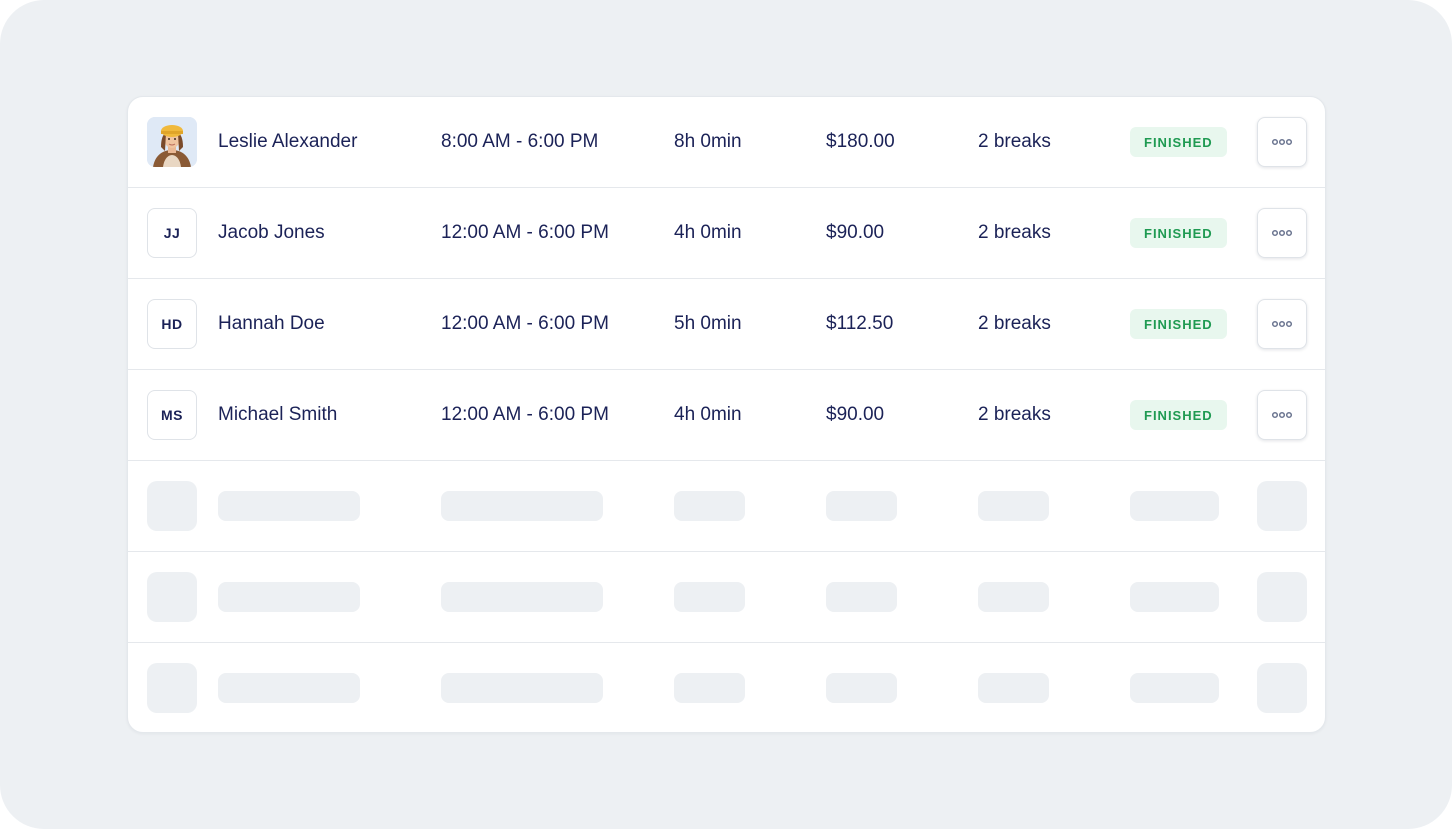 The height and width of the screenshot is (829, 1452). Describe the element at coordinates (708, 323) in the screenshot. I see `shift-duration: 5h 0min` at that location.